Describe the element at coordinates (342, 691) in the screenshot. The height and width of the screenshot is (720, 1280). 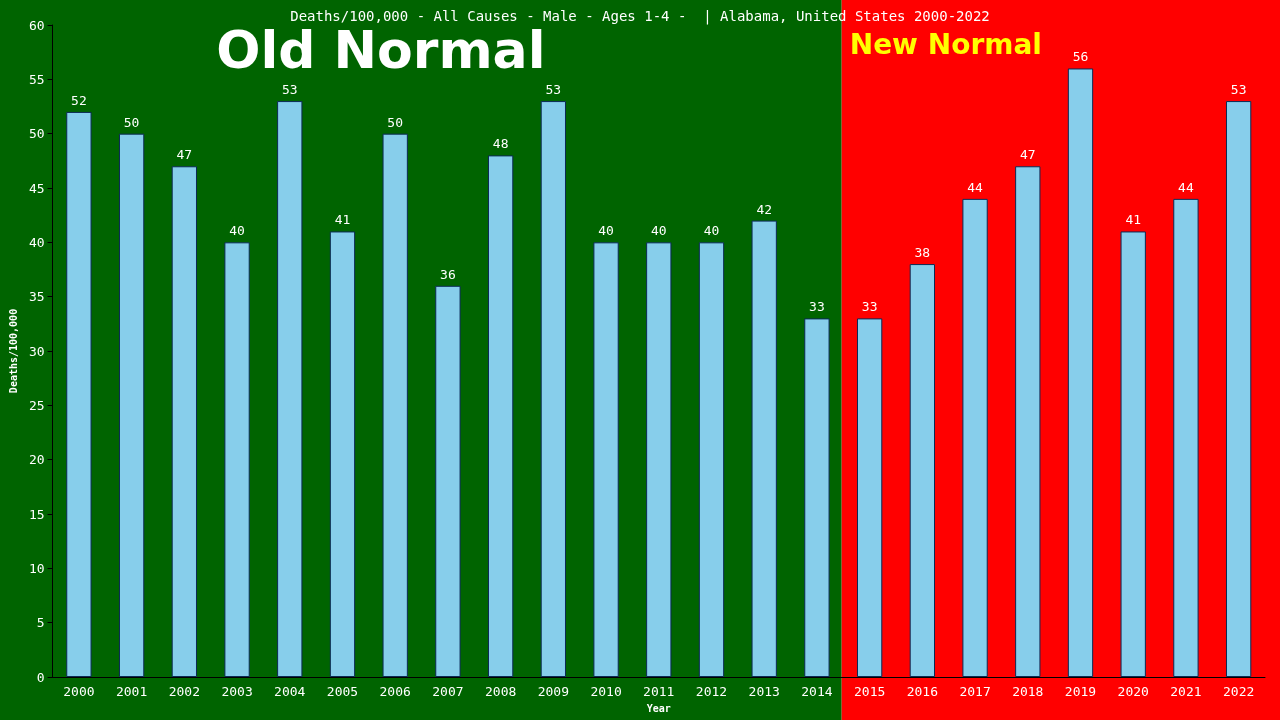
I see `x-tick-label: 2005` at that location.